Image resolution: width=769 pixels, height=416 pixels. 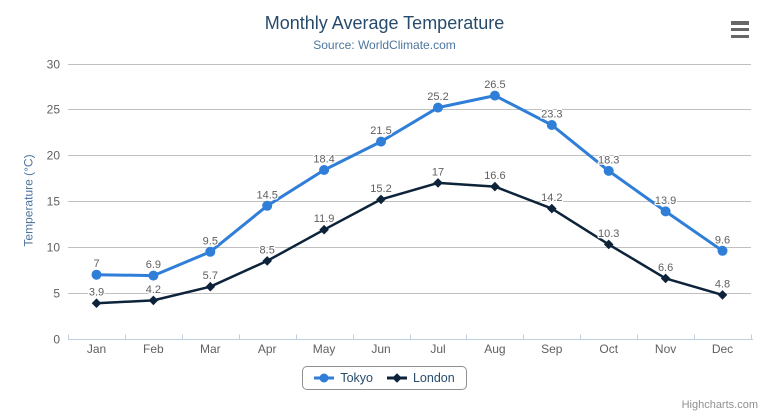 What do you see at coordinates (438, 183) in the screenshot?
I see `london-point-jul` at bounding box center [438, 183].